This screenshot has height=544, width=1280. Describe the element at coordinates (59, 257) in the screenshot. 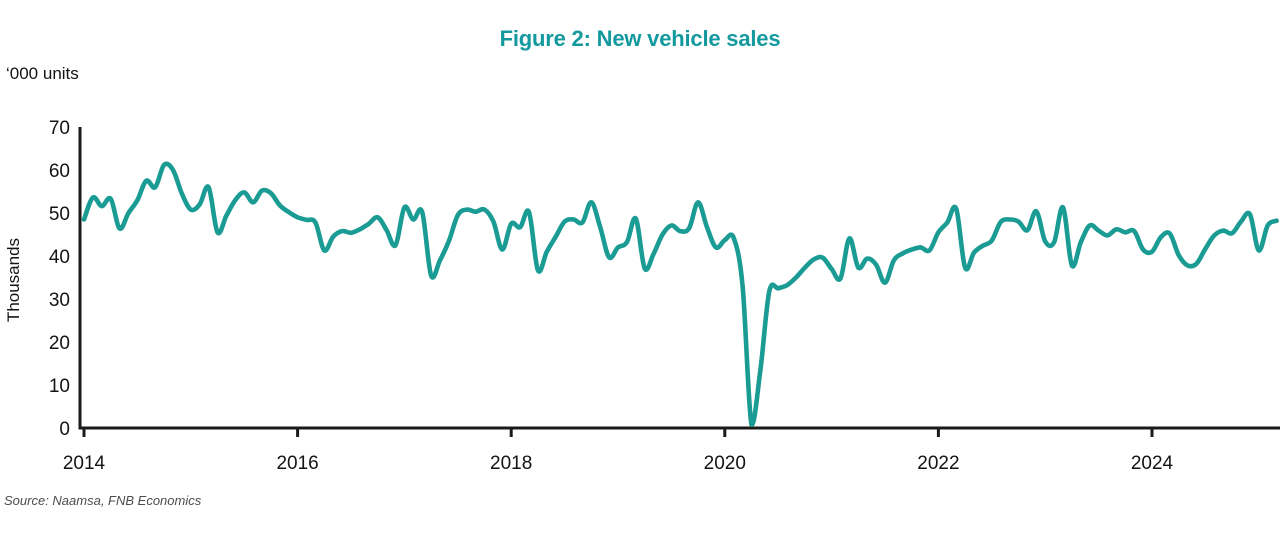

I see `y-tick-label: 40` at that location.